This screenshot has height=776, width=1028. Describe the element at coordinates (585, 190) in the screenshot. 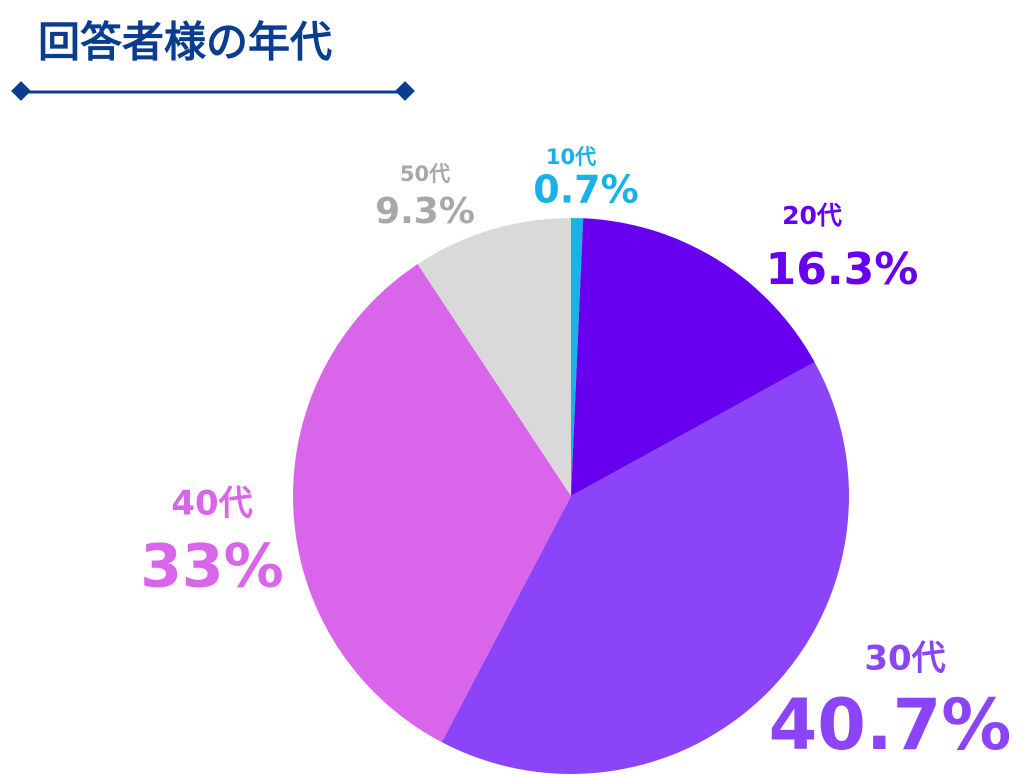

I see `slice-value-label: 0.7%` at that location.